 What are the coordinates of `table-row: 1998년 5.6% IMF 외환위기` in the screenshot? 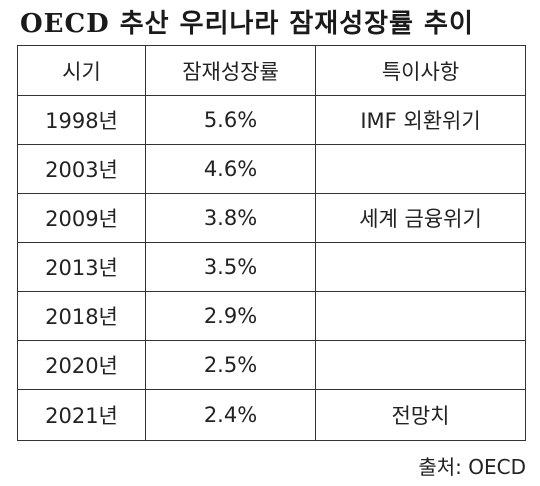 It's located at (271, 120).